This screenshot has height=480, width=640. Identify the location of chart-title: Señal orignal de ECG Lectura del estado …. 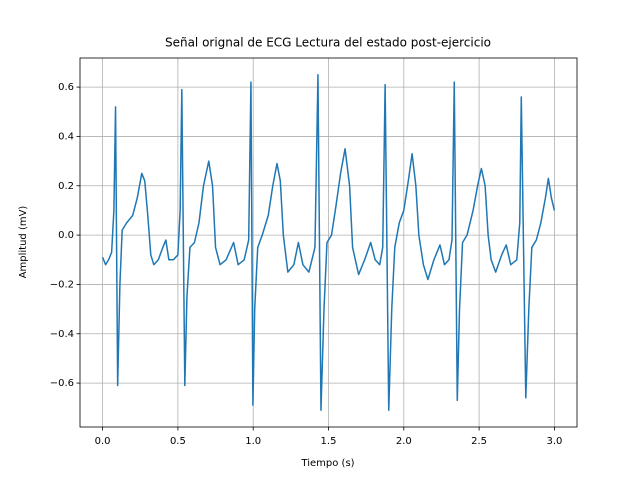
(328, 43).